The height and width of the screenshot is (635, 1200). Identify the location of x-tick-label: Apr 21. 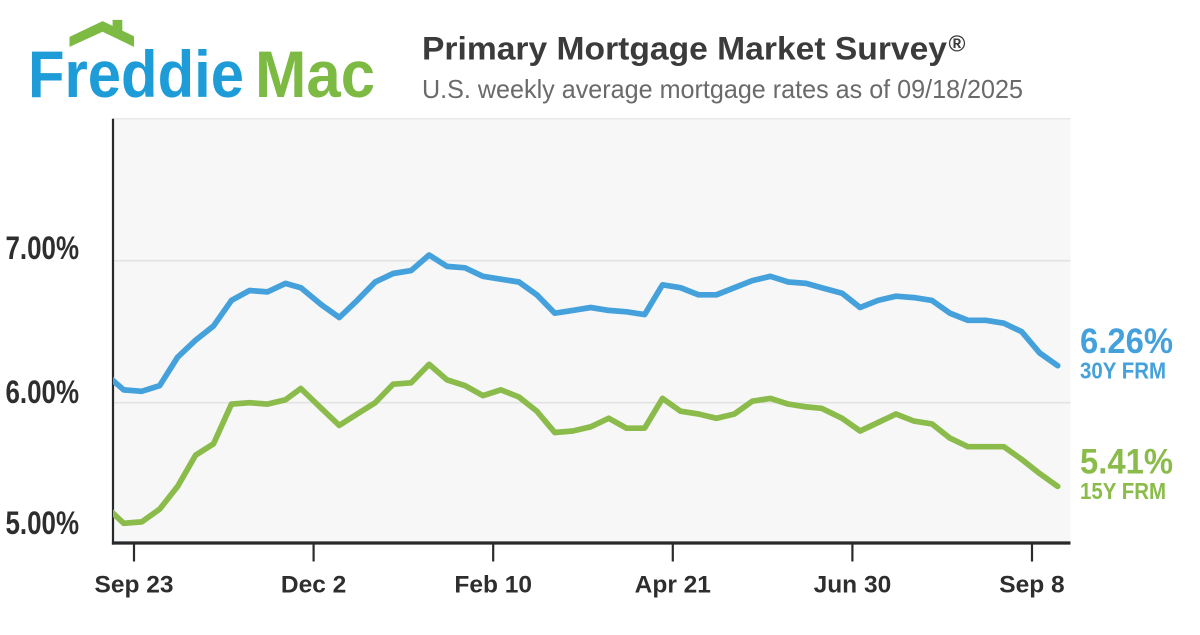
(673, 585).